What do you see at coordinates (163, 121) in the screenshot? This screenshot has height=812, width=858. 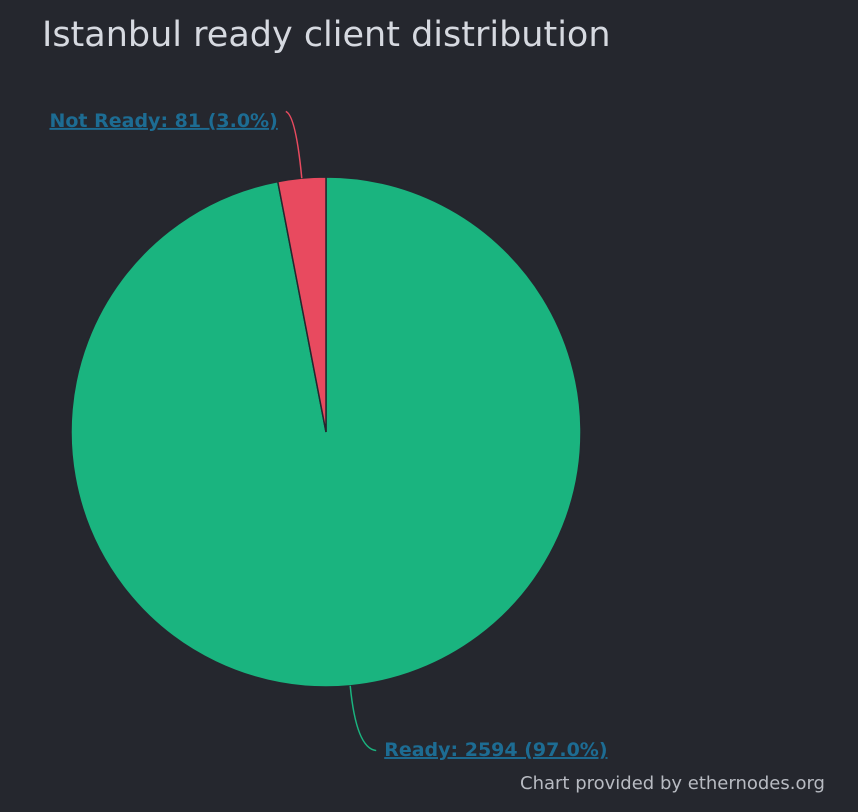 I see `data-label: Not Ready: 81 (3.0%)` at bounding box center [163, 121].